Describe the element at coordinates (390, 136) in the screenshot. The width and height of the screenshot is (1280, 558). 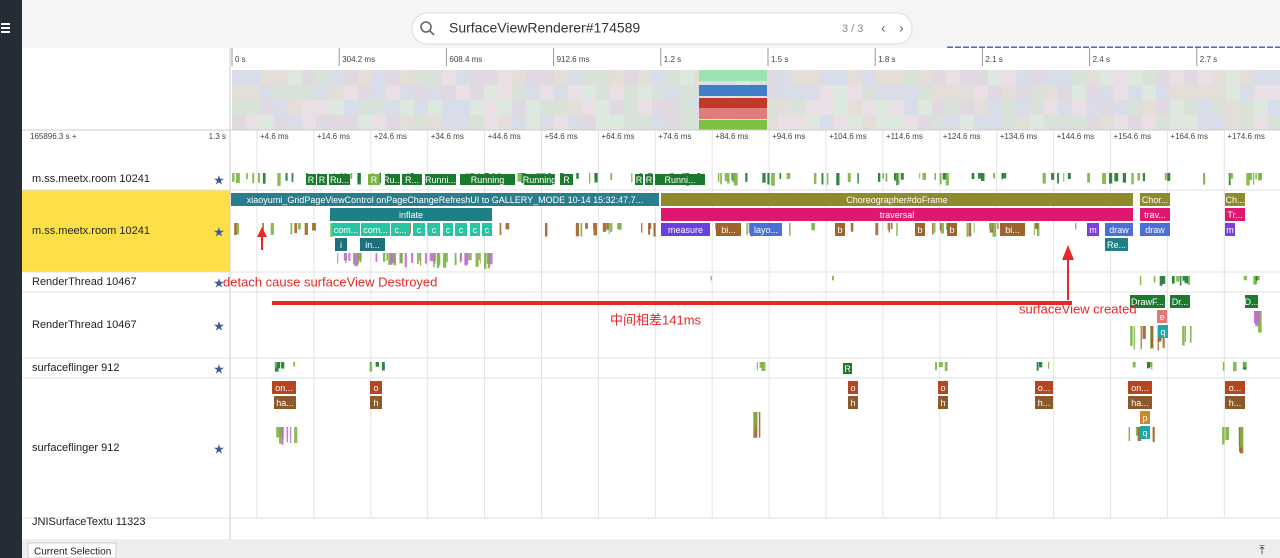
I see `ruler-tick-label: +24.6 ms` at that location.